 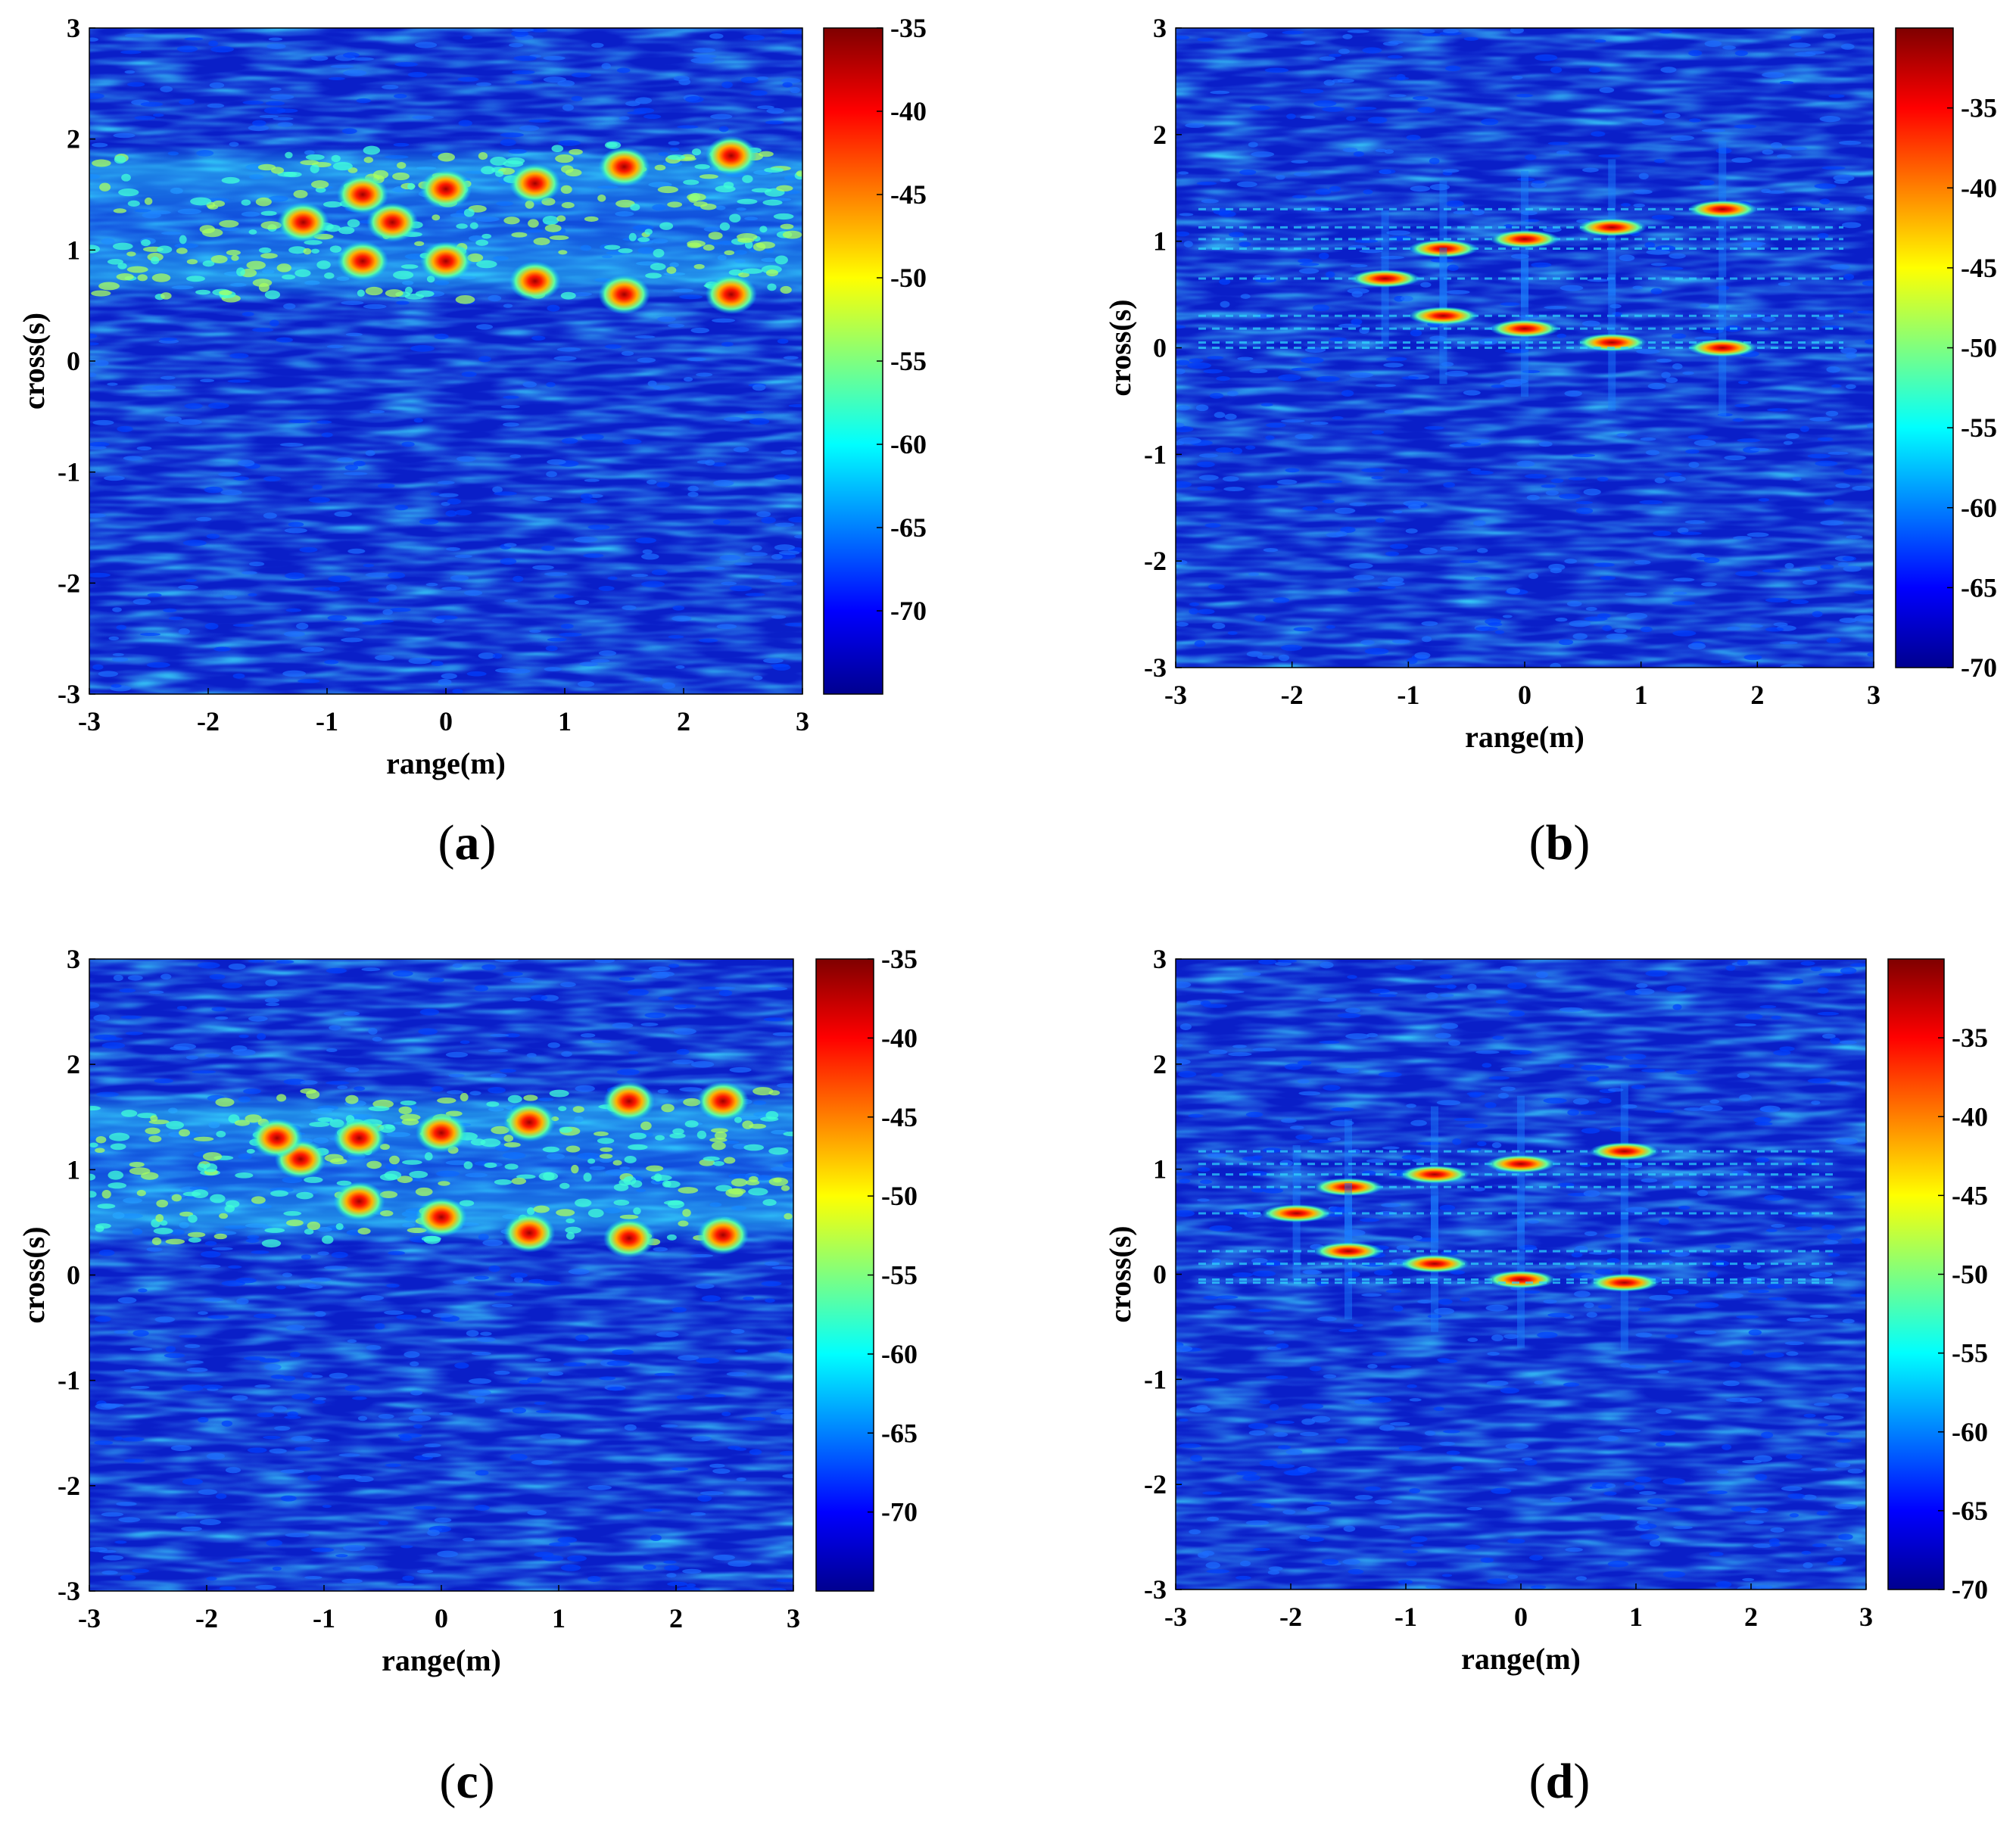 I want to click on x-tick-label: -2, so click(x=208, y=721).